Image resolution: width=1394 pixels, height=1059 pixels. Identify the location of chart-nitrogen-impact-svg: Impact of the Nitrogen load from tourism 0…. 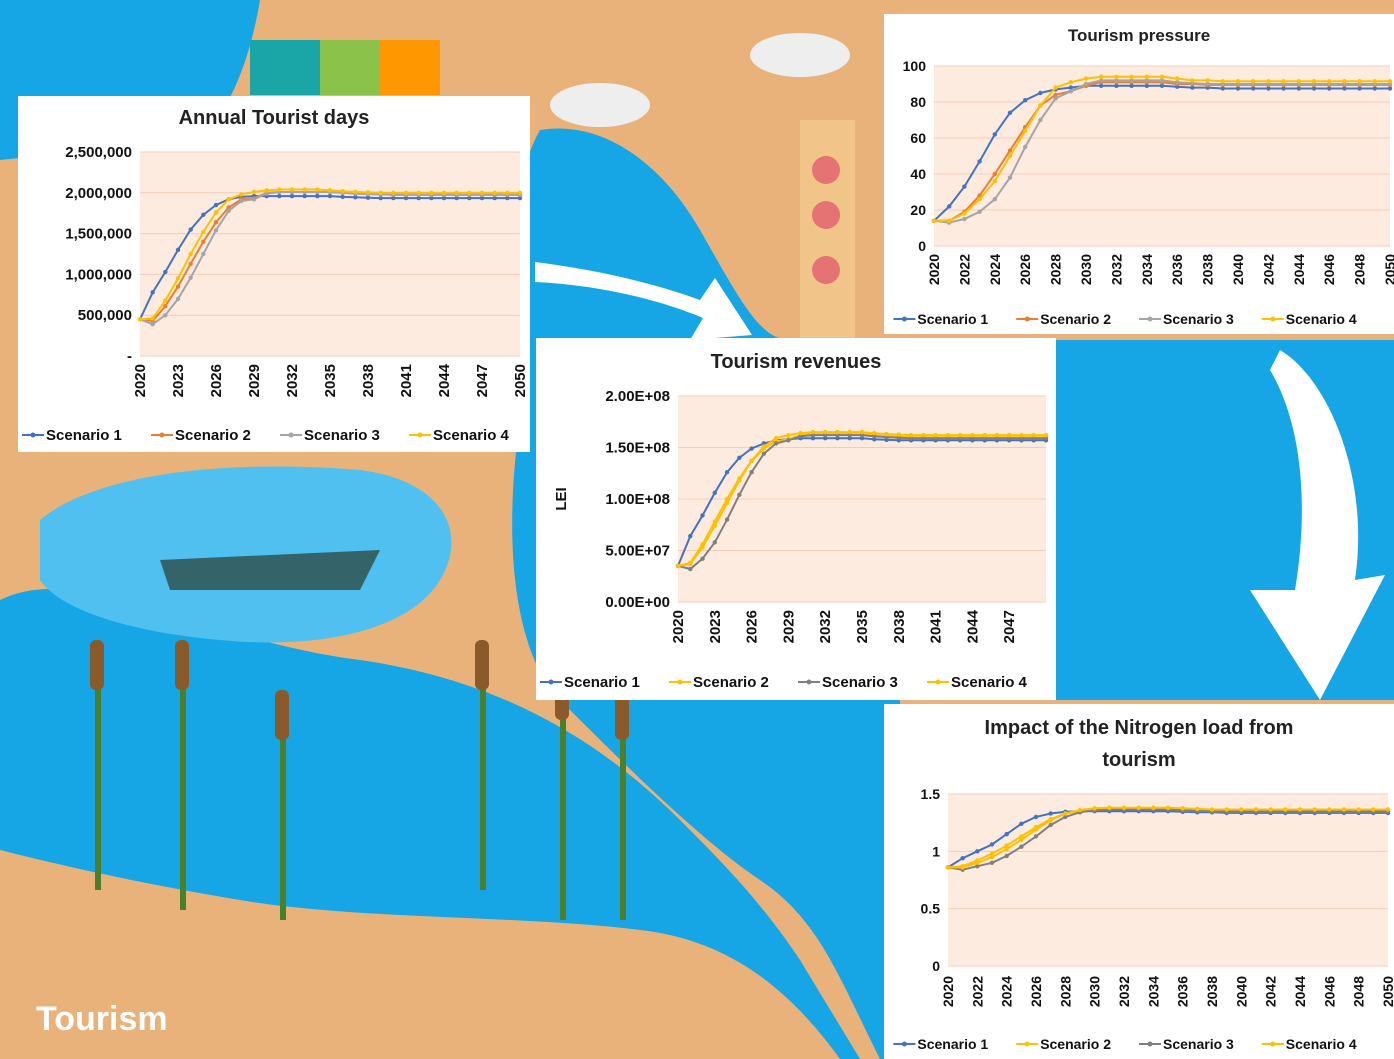
(1143, 884).